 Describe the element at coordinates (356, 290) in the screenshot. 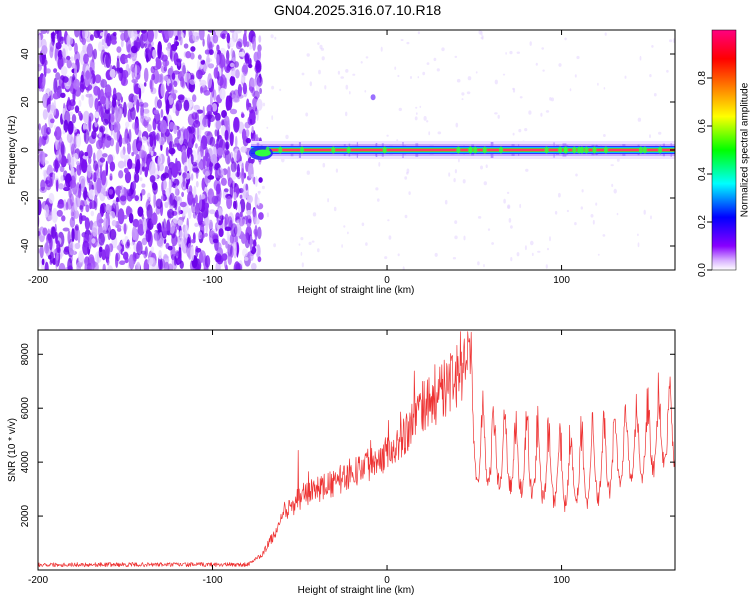

I see `spectrogram-x-label: Height of straight line (km)` at that location.